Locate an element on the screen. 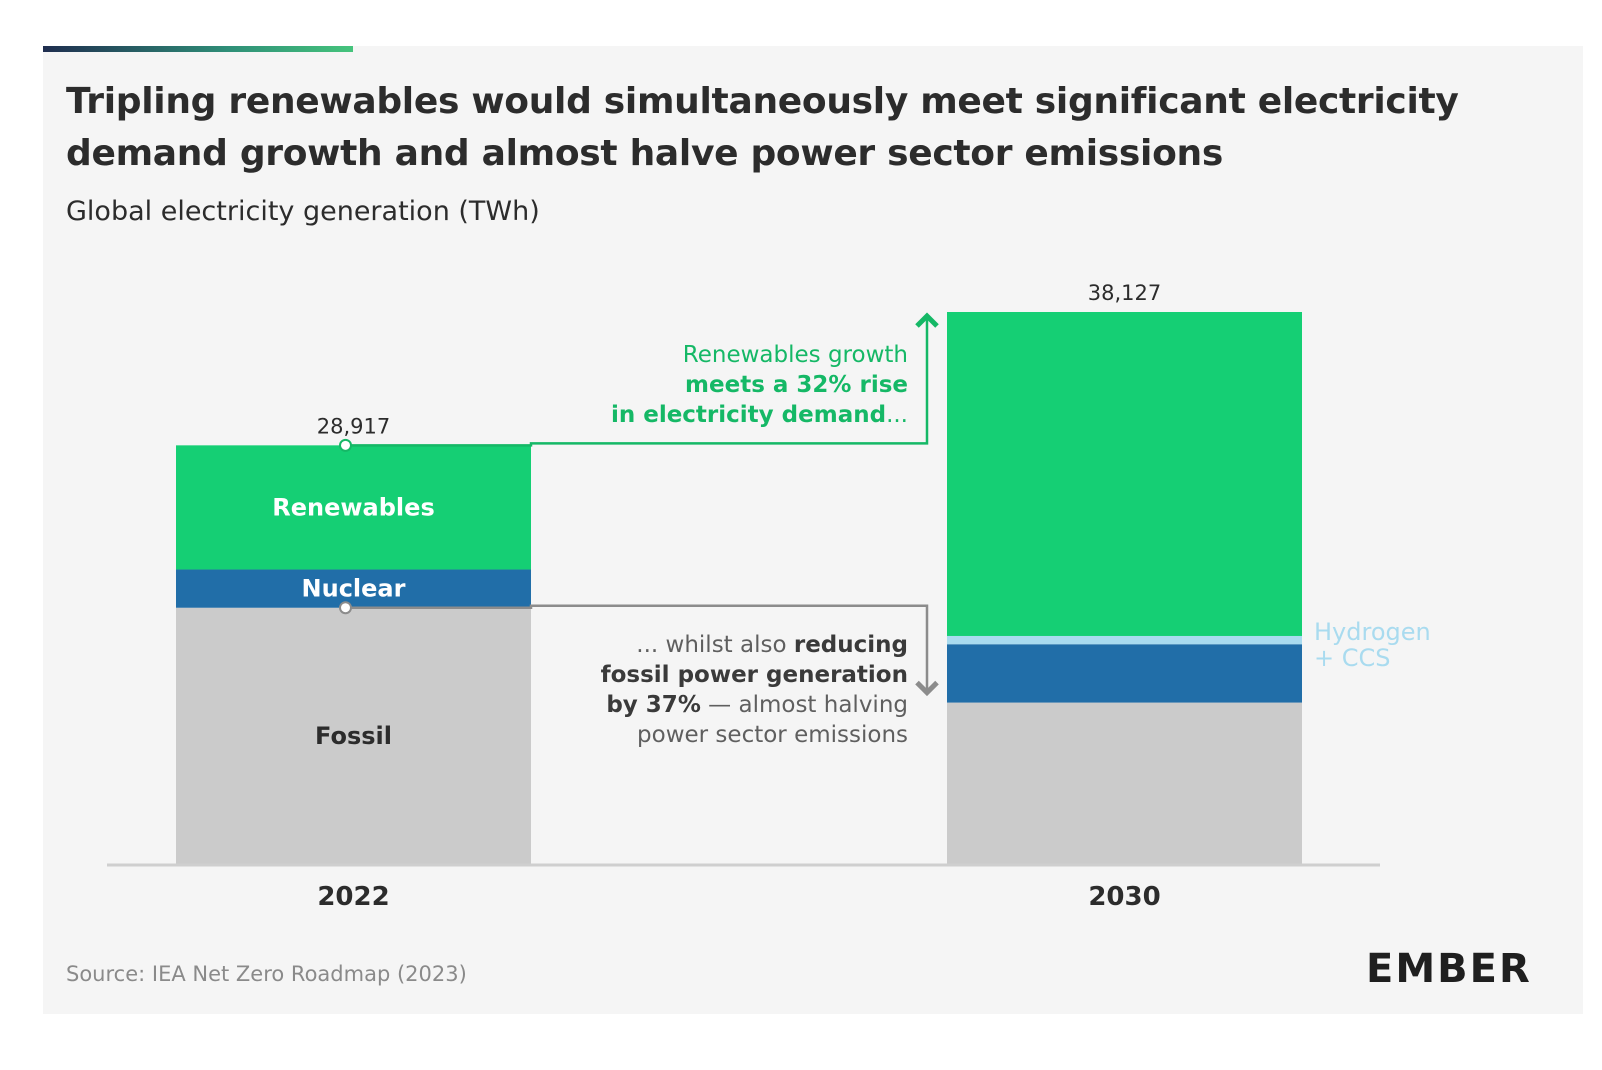  segment-label-renewables: Renewables is located at coordinates (353, 507).